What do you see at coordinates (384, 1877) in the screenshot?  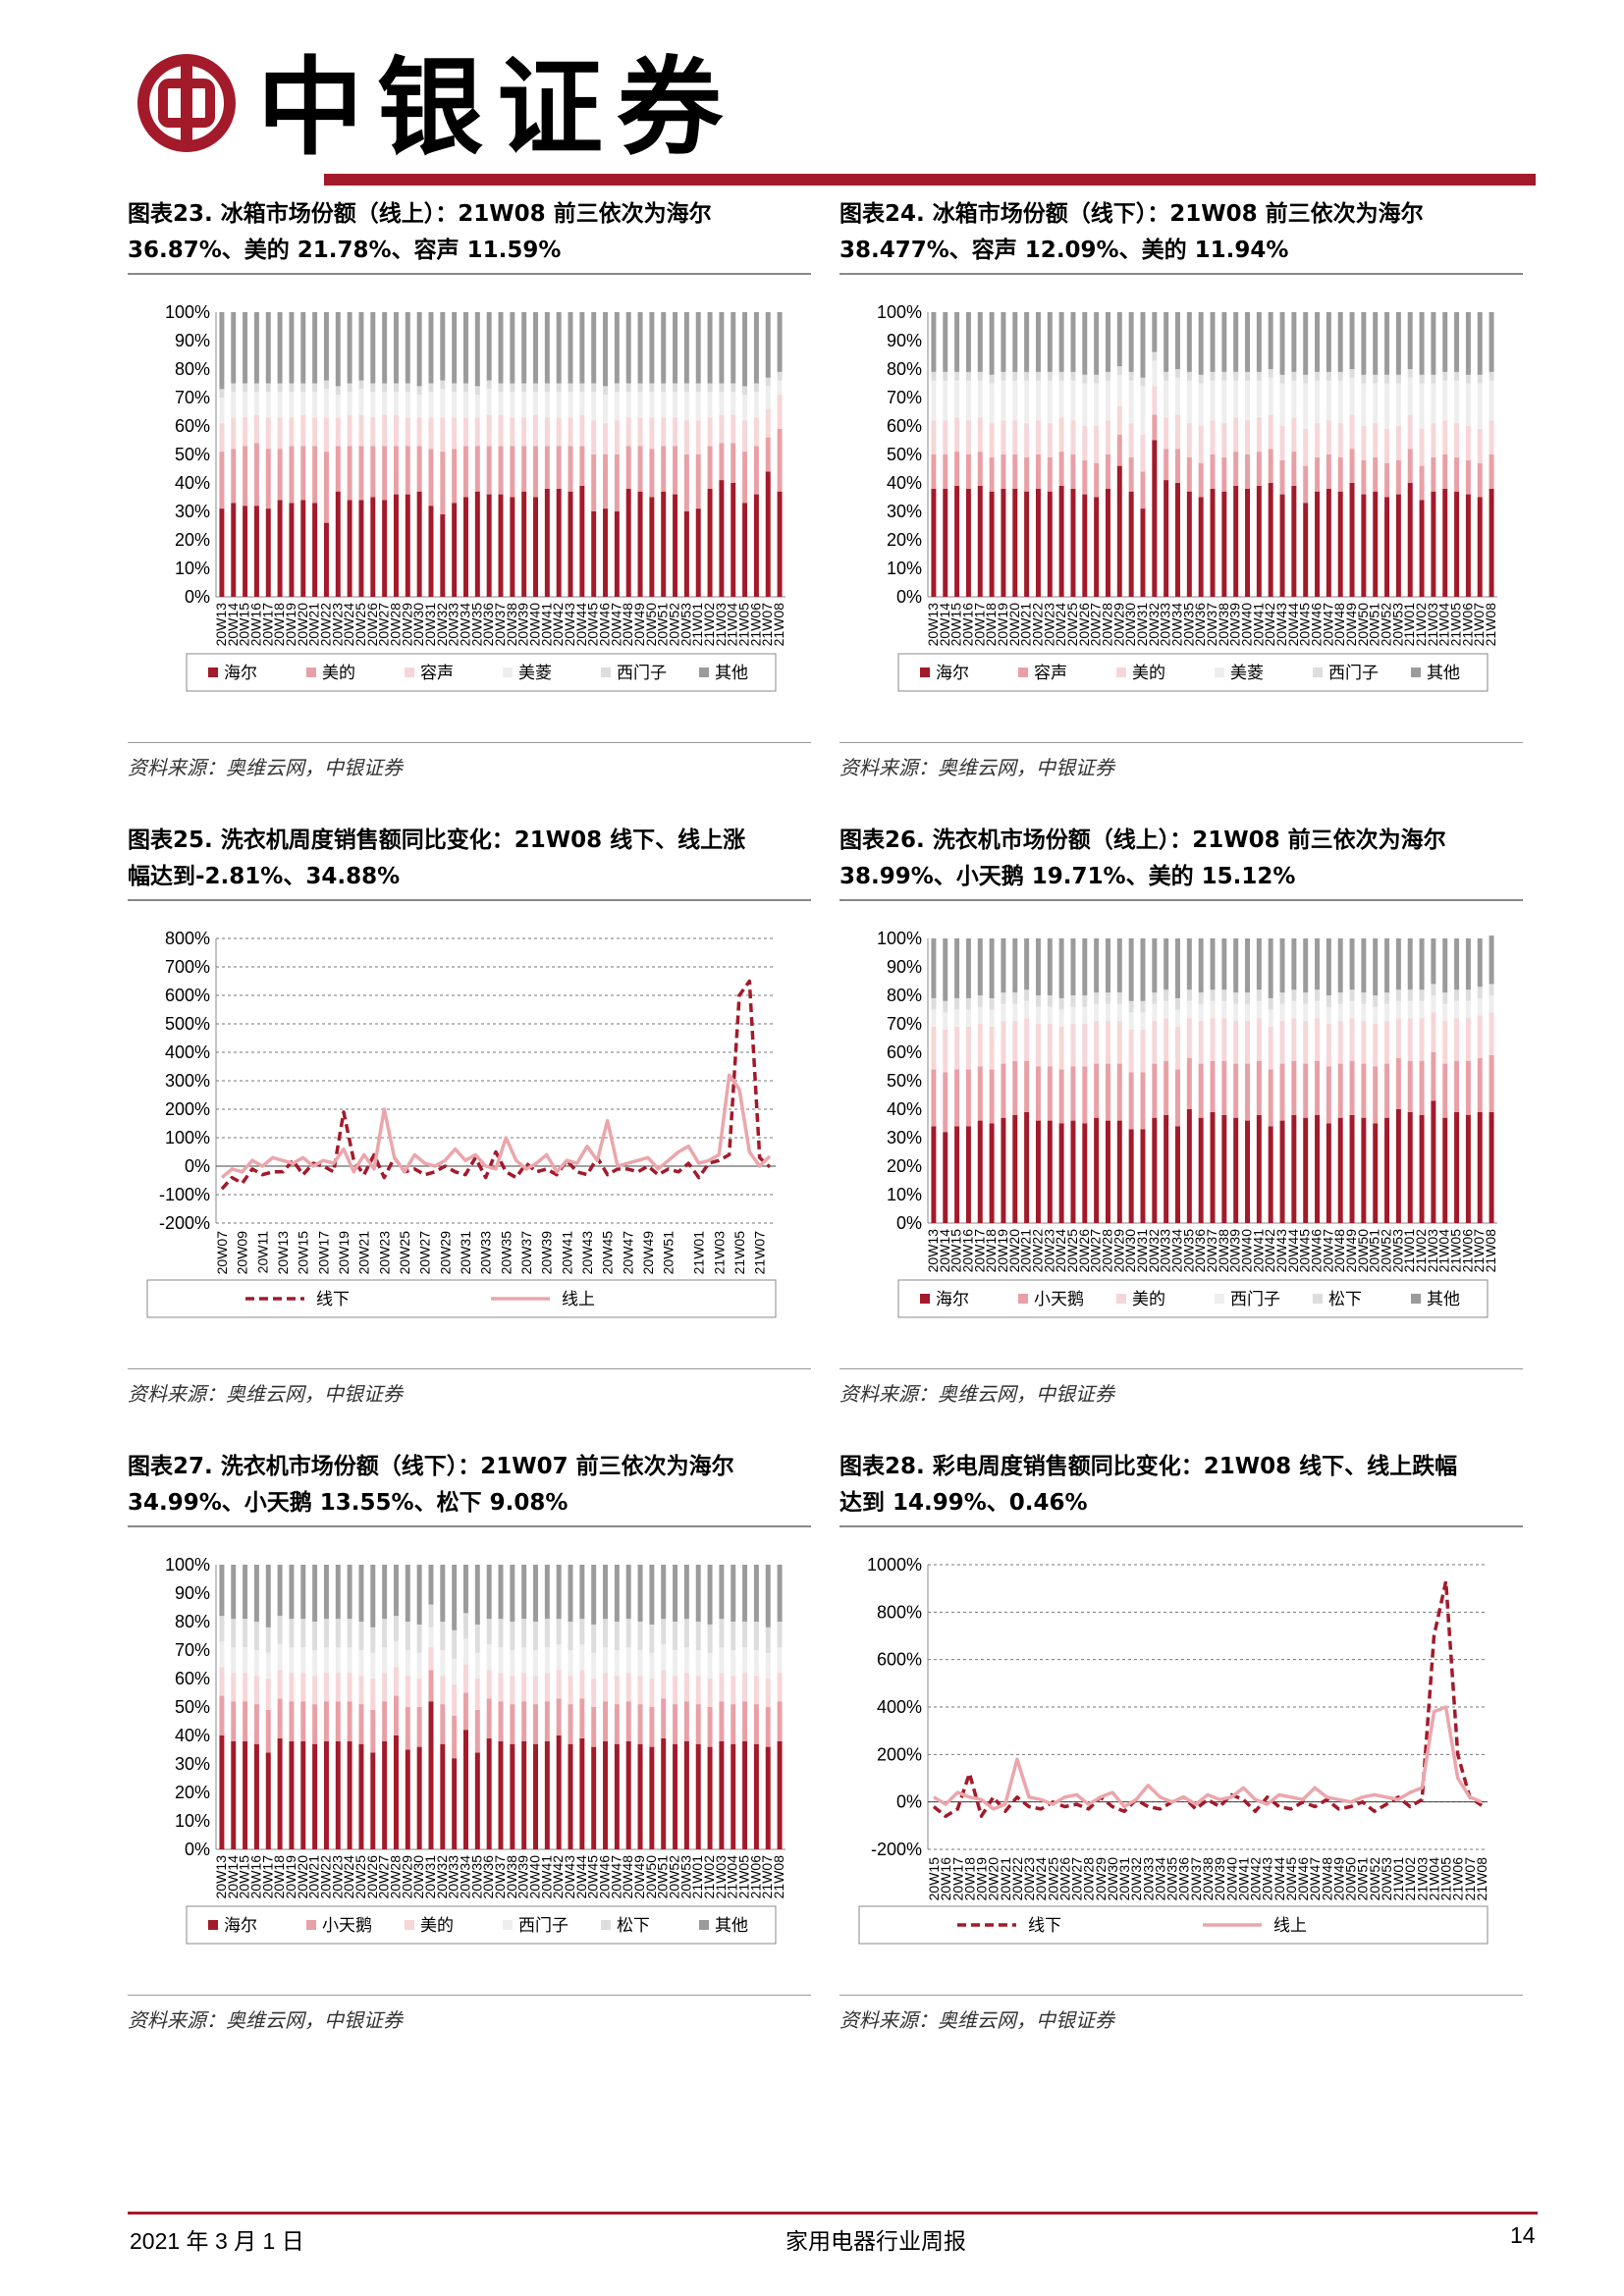 I see `x-tick-label: 20W27` at bounding box center [384, 1877].